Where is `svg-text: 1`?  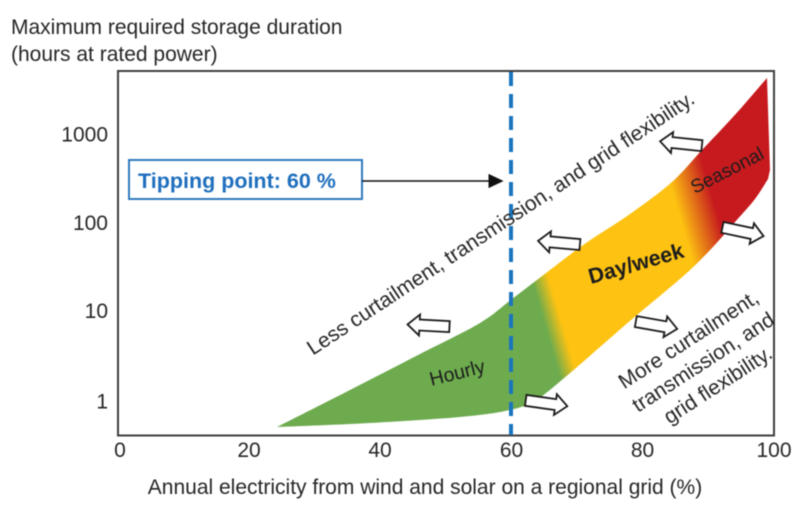
svg-text: 1 is located at coordinates (102, 402).